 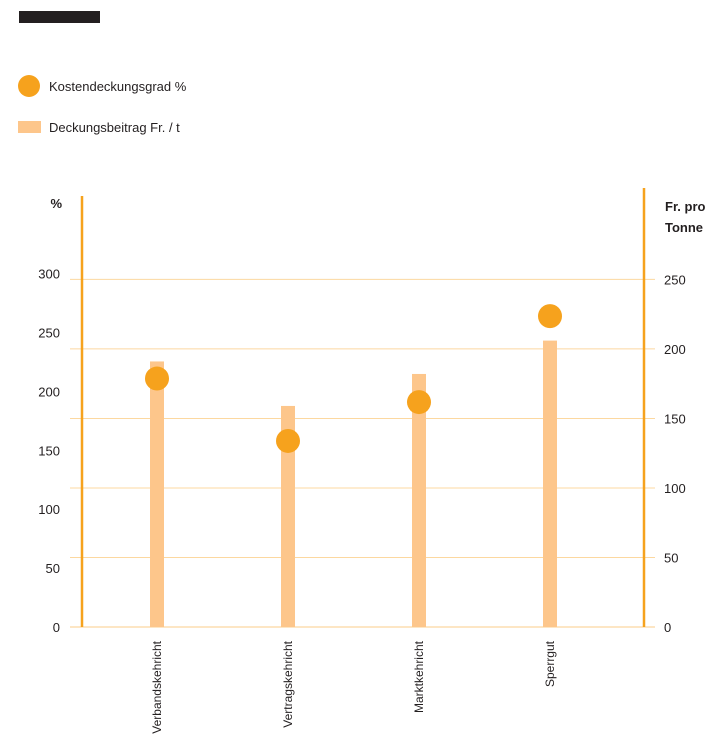 What do you see at coordinates (49, 450) in the screenshot?
I see `left-tick-label: 150` at bounding box center [49, 450].